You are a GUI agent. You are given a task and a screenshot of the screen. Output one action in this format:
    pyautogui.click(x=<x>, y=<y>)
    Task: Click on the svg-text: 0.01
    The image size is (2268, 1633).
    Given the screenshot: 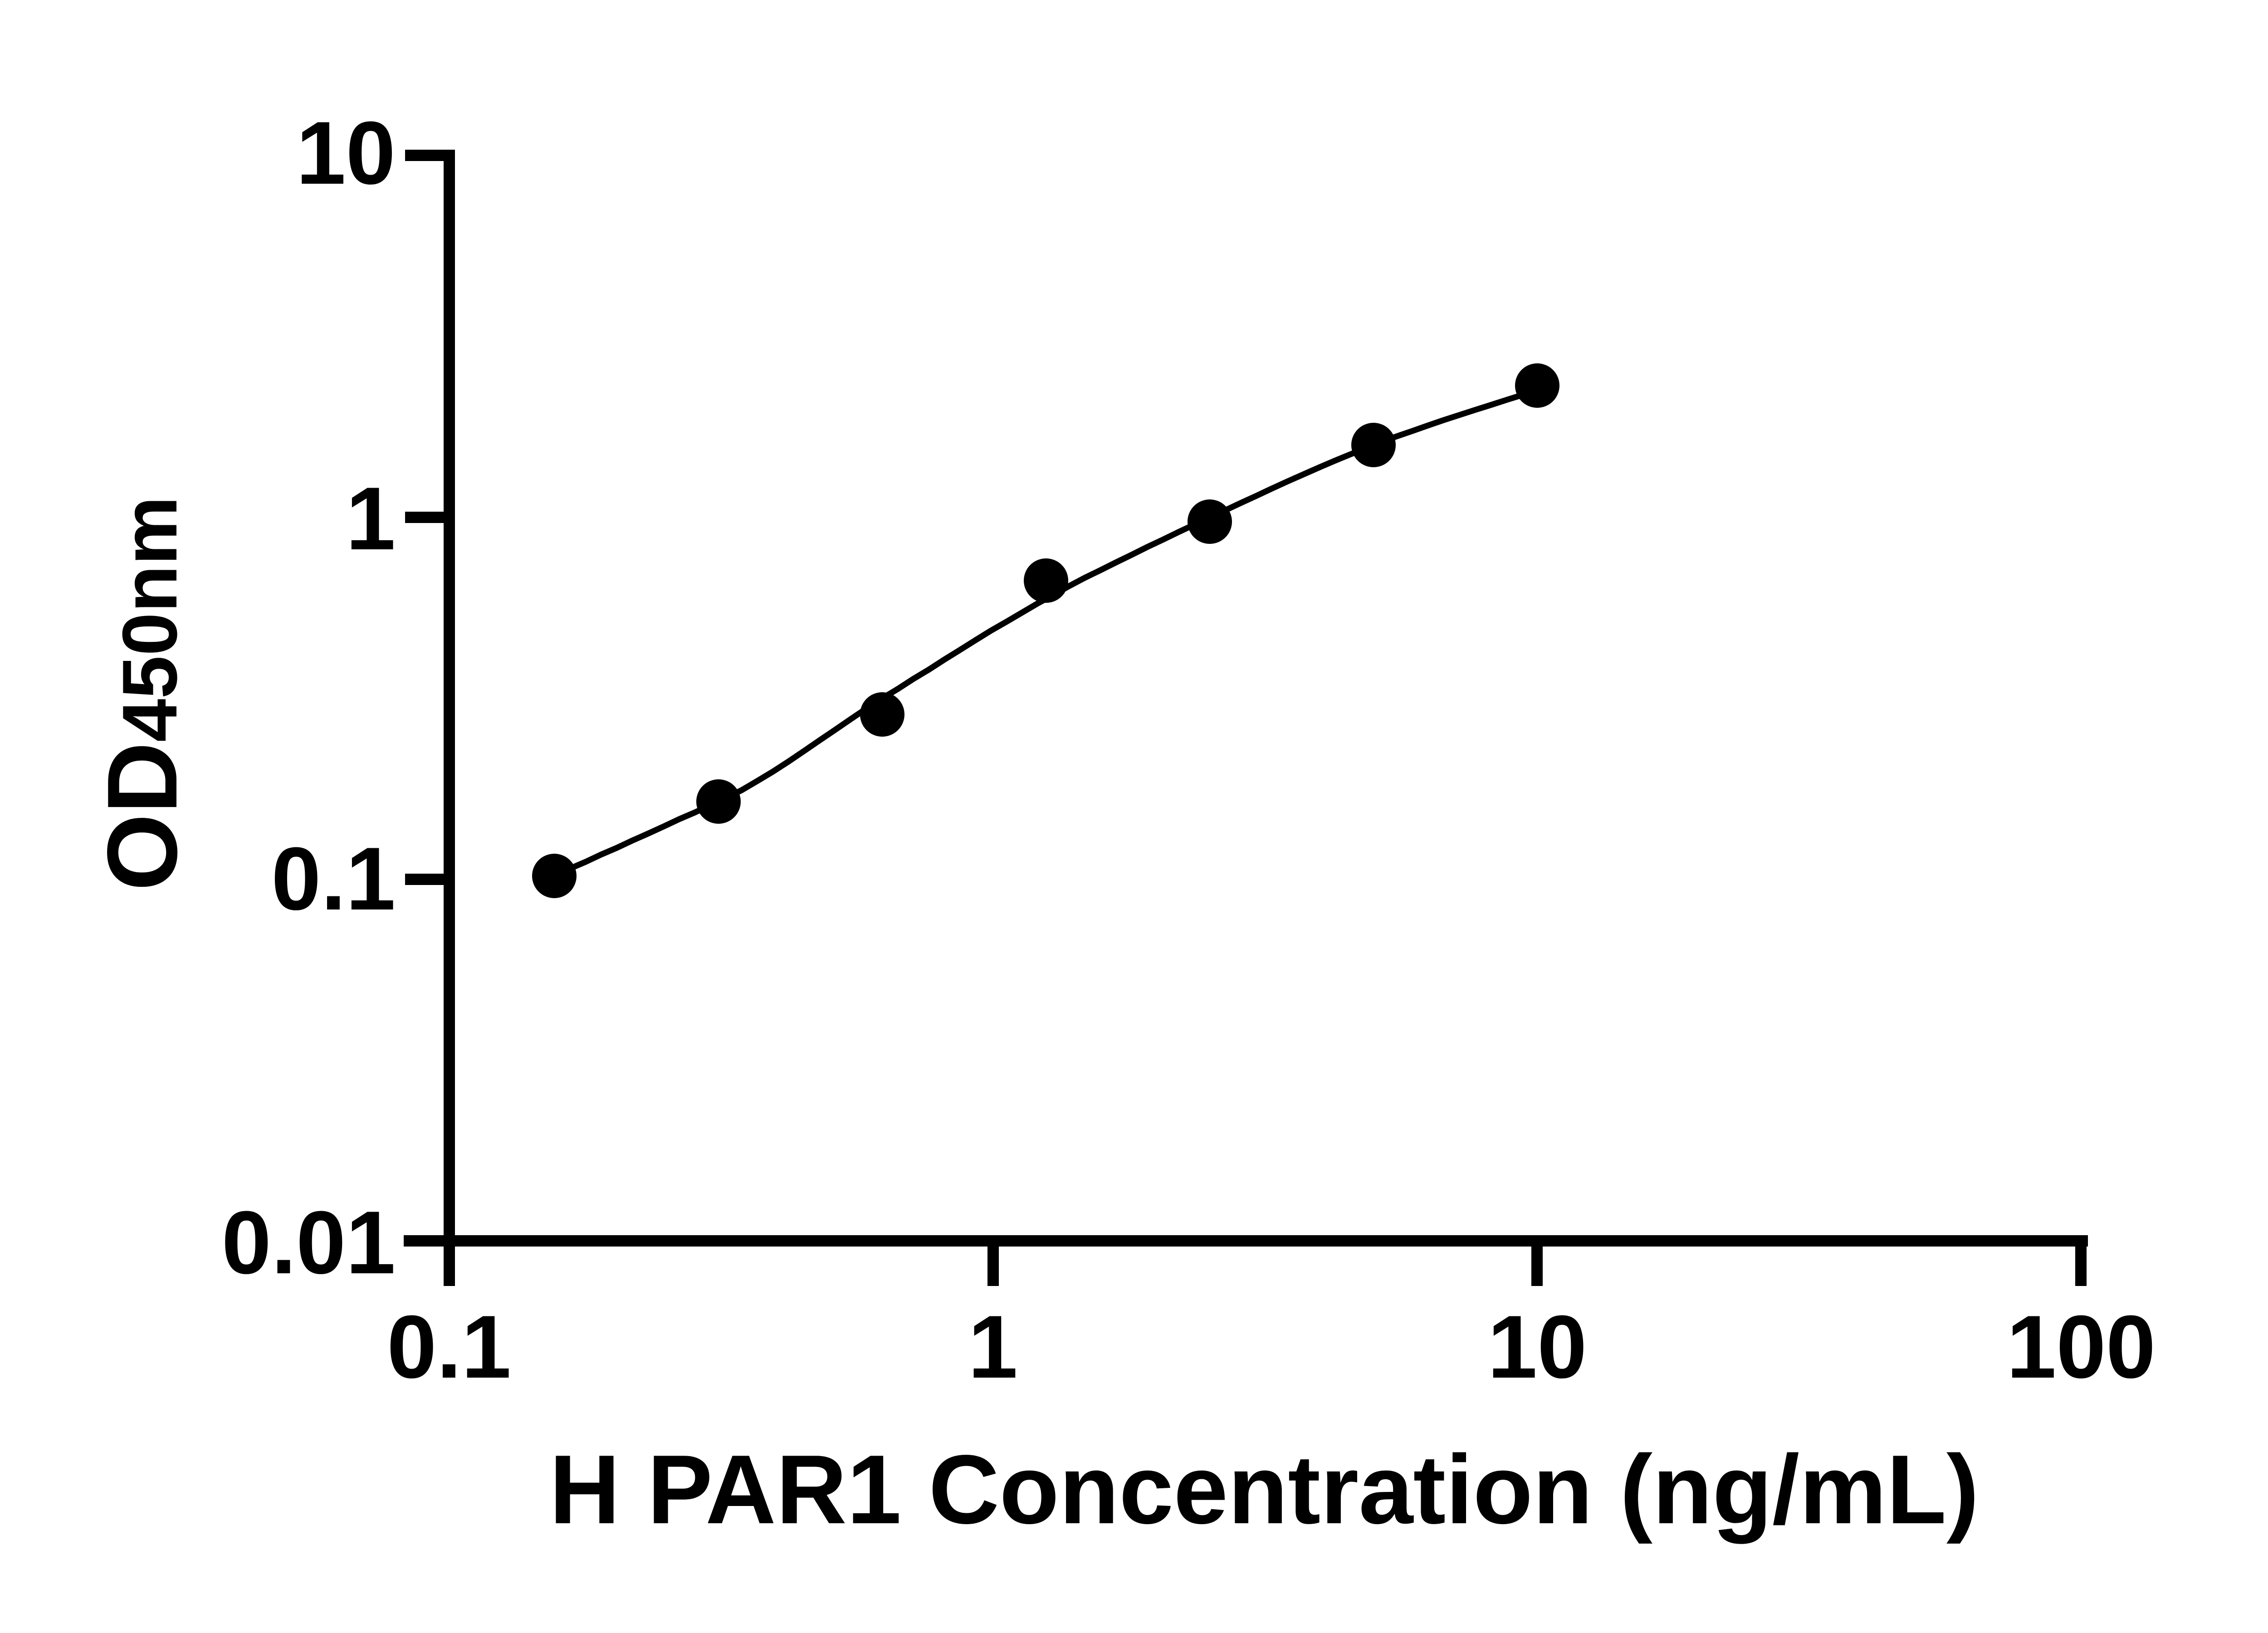 What is the action you would take?
    pyautogui.click(x=309, y=1242)
    